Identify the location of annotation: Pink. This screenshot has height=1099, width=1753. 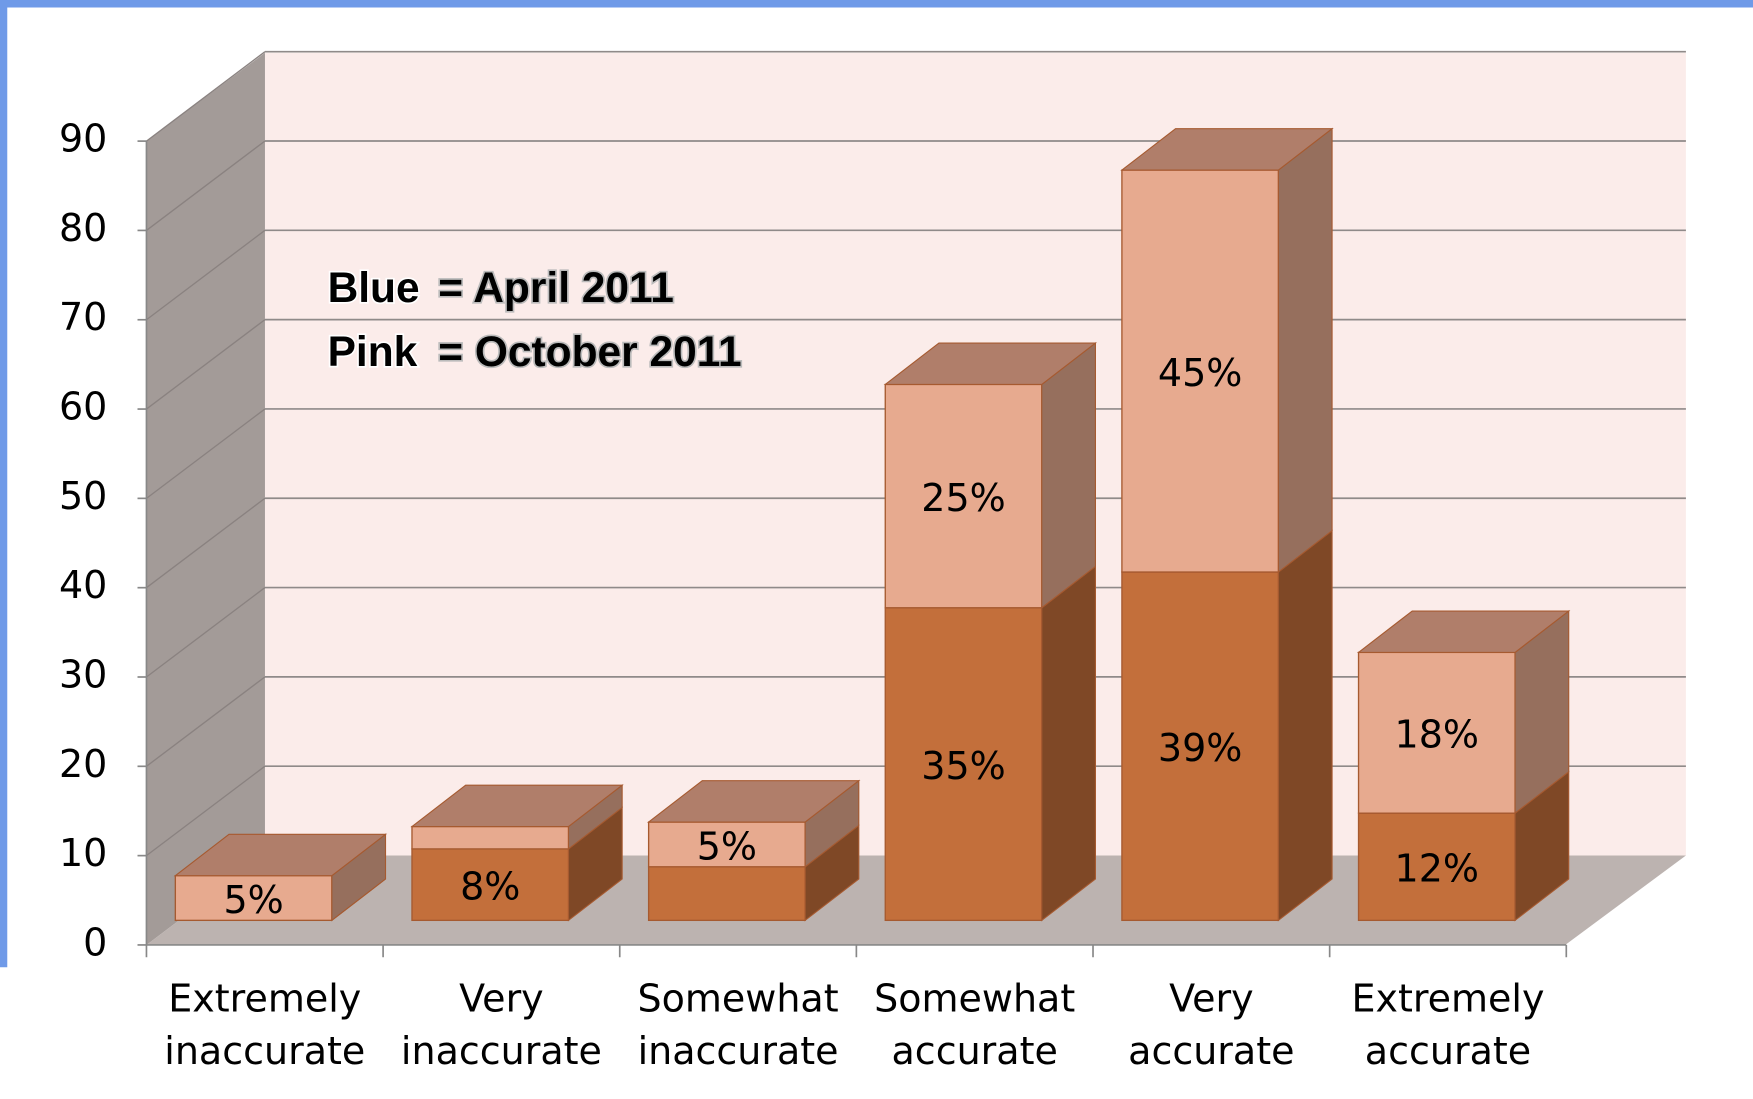
(373, 352).